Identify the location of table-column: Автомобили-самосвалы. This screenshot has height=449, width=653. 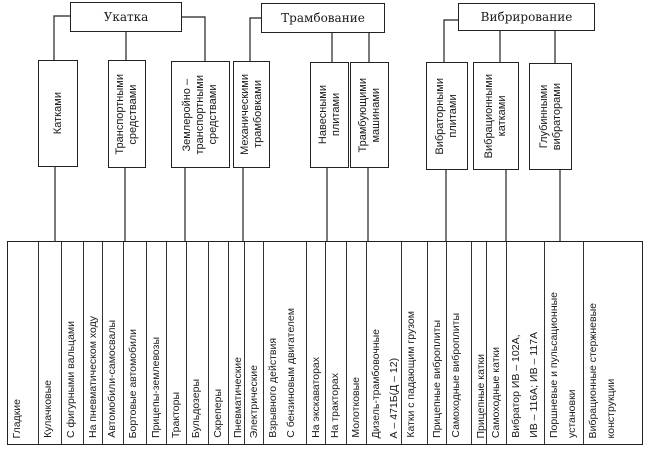
(112, 343).